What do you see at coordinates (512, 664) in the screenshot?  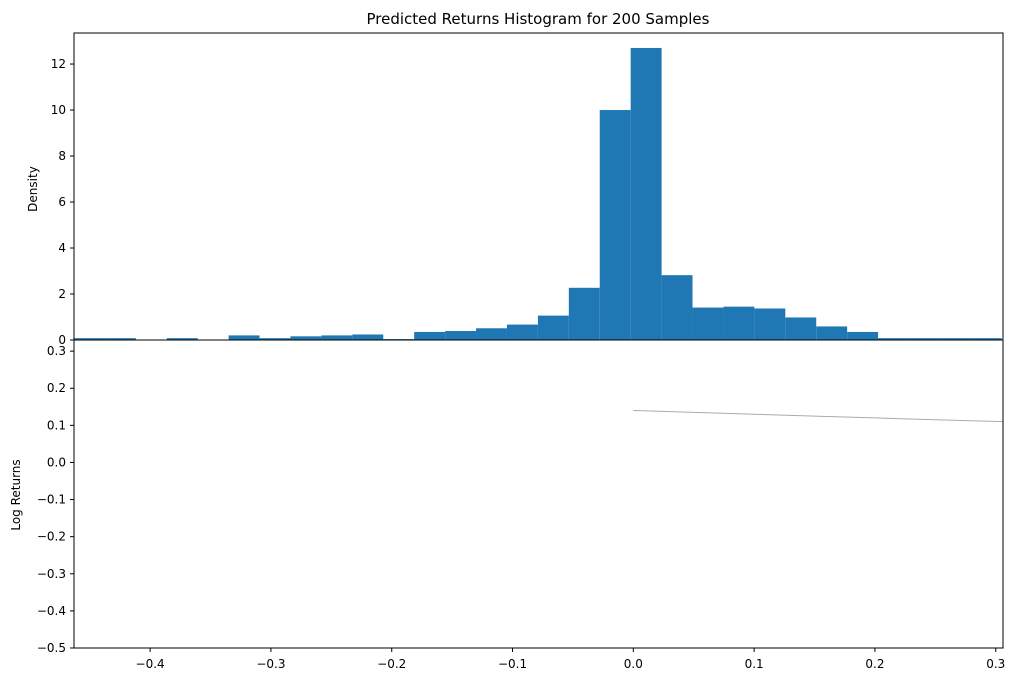 I see `x-tick-label-3: −0.1` at bounding box center [512, 664].